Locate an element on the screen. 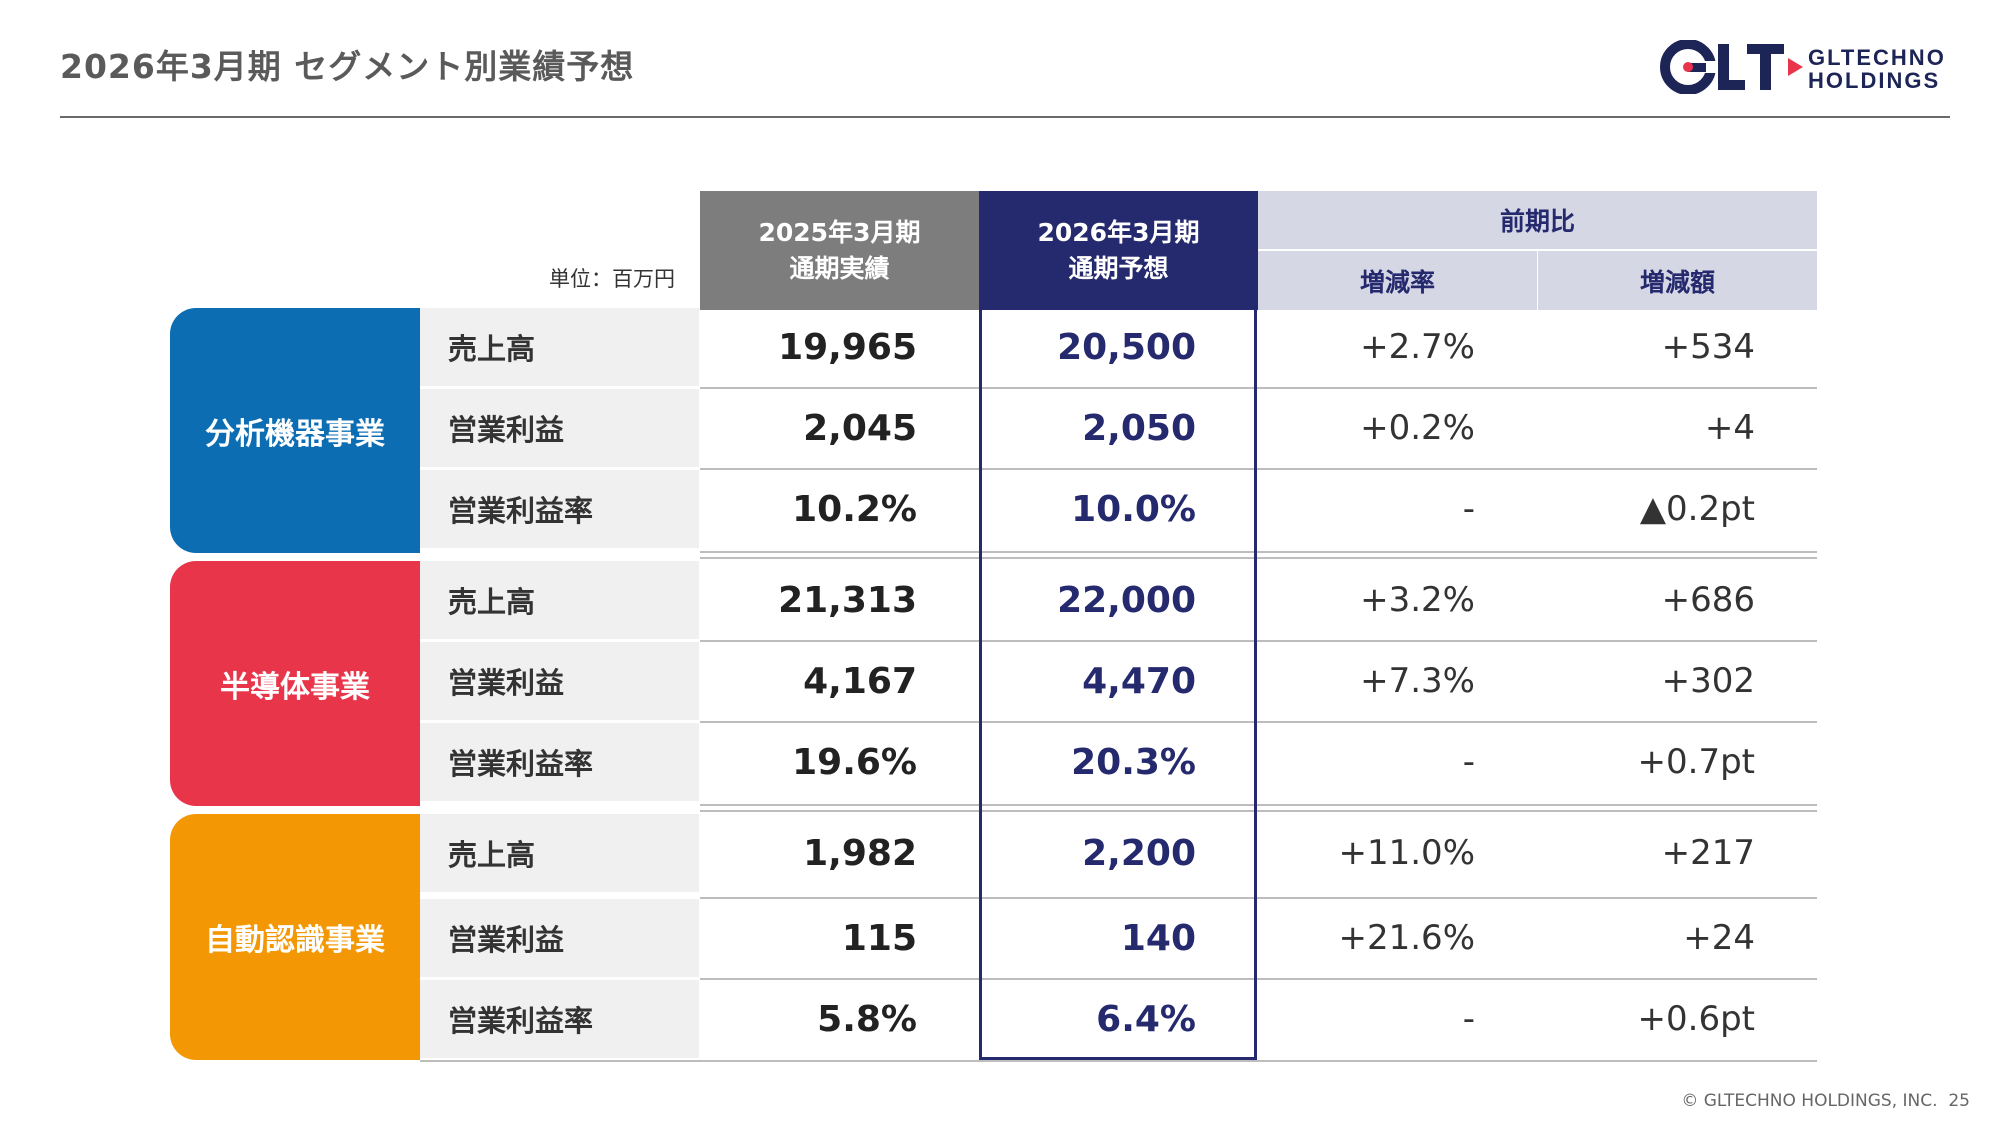 This screenshot has width=2001, height=1125. cell-amount: ▲0.2pt is located at coordinates (1697, 509).